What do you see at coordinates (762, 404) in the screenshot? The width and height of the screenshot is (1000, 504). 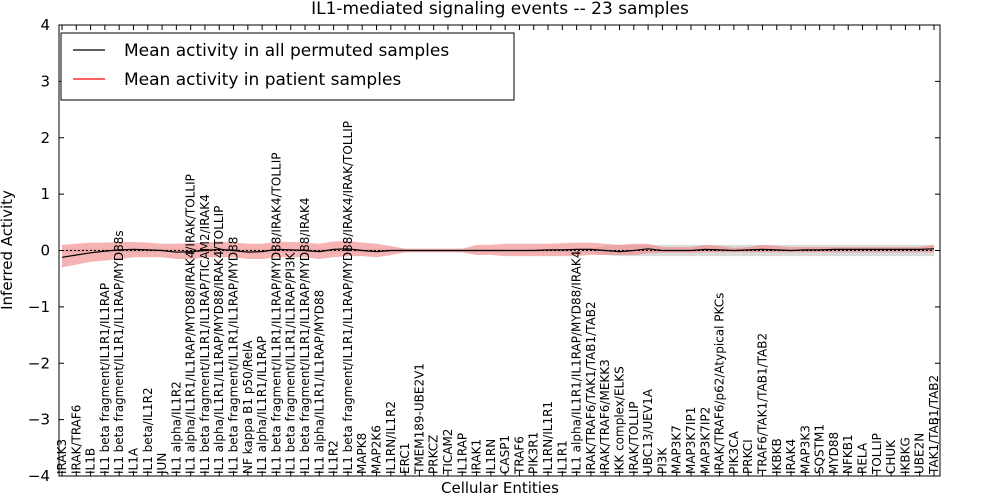 I see `x-tick-label: TRAF6/TAK1/TAB1/TAB2` at bounding box center [762, 404].